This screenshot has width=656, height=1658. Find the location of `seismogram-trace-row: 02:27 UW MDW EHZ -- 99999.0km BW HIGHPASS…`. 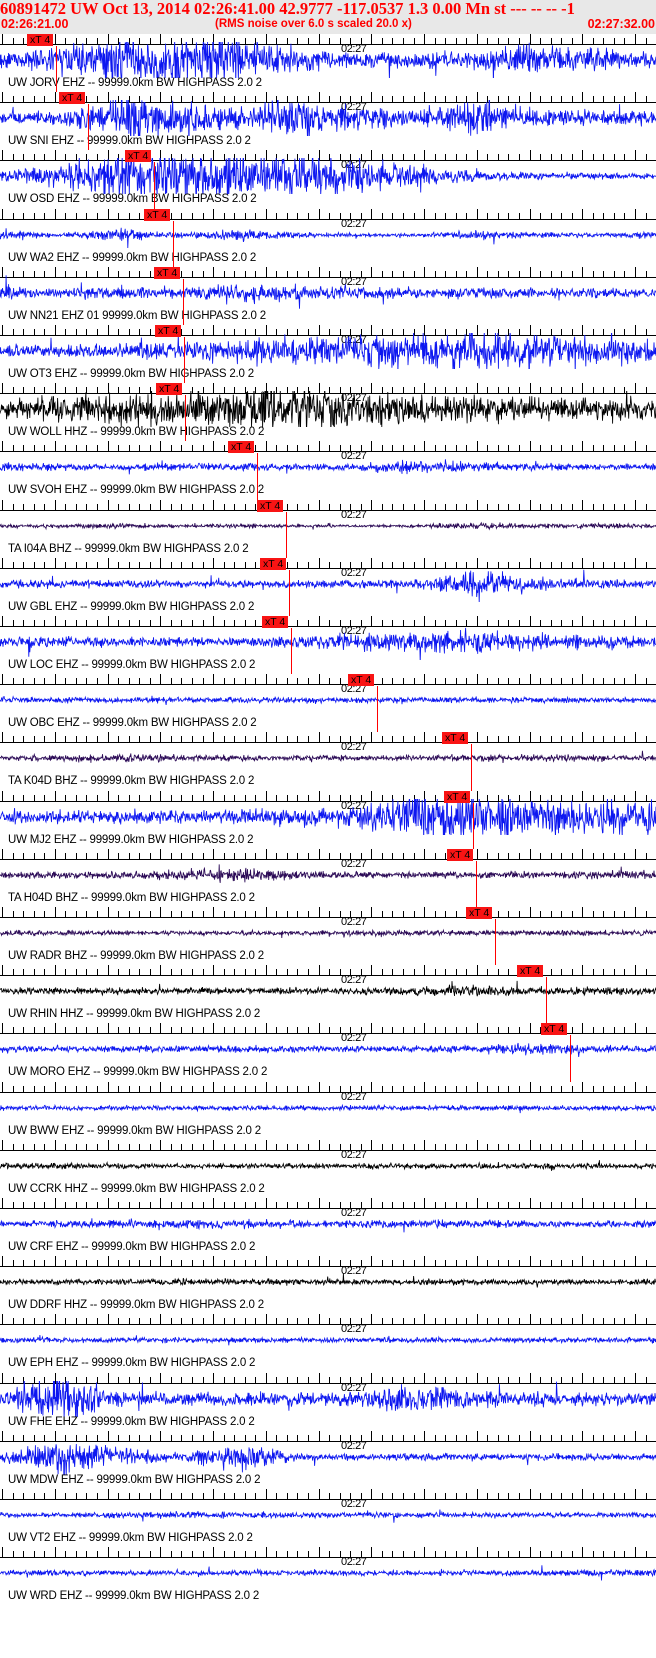

seismogram-trace-row: 02:27 UW MDW EHZ -- 99999.0km BW HIGHPASS… is located at coordinates (328, 1459).